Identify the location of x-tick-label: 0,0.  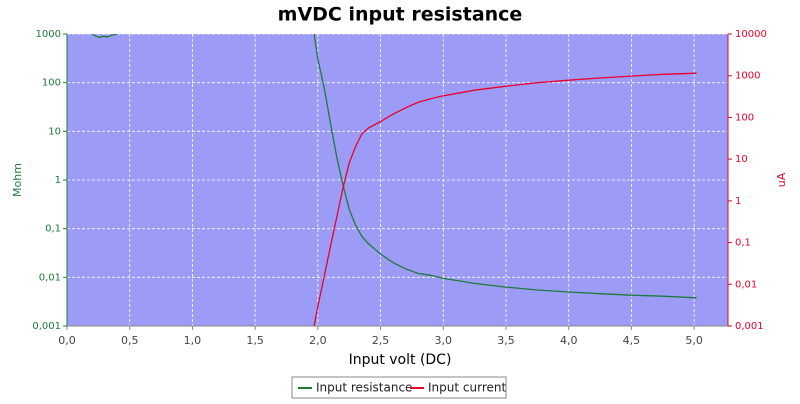
(67, 340).